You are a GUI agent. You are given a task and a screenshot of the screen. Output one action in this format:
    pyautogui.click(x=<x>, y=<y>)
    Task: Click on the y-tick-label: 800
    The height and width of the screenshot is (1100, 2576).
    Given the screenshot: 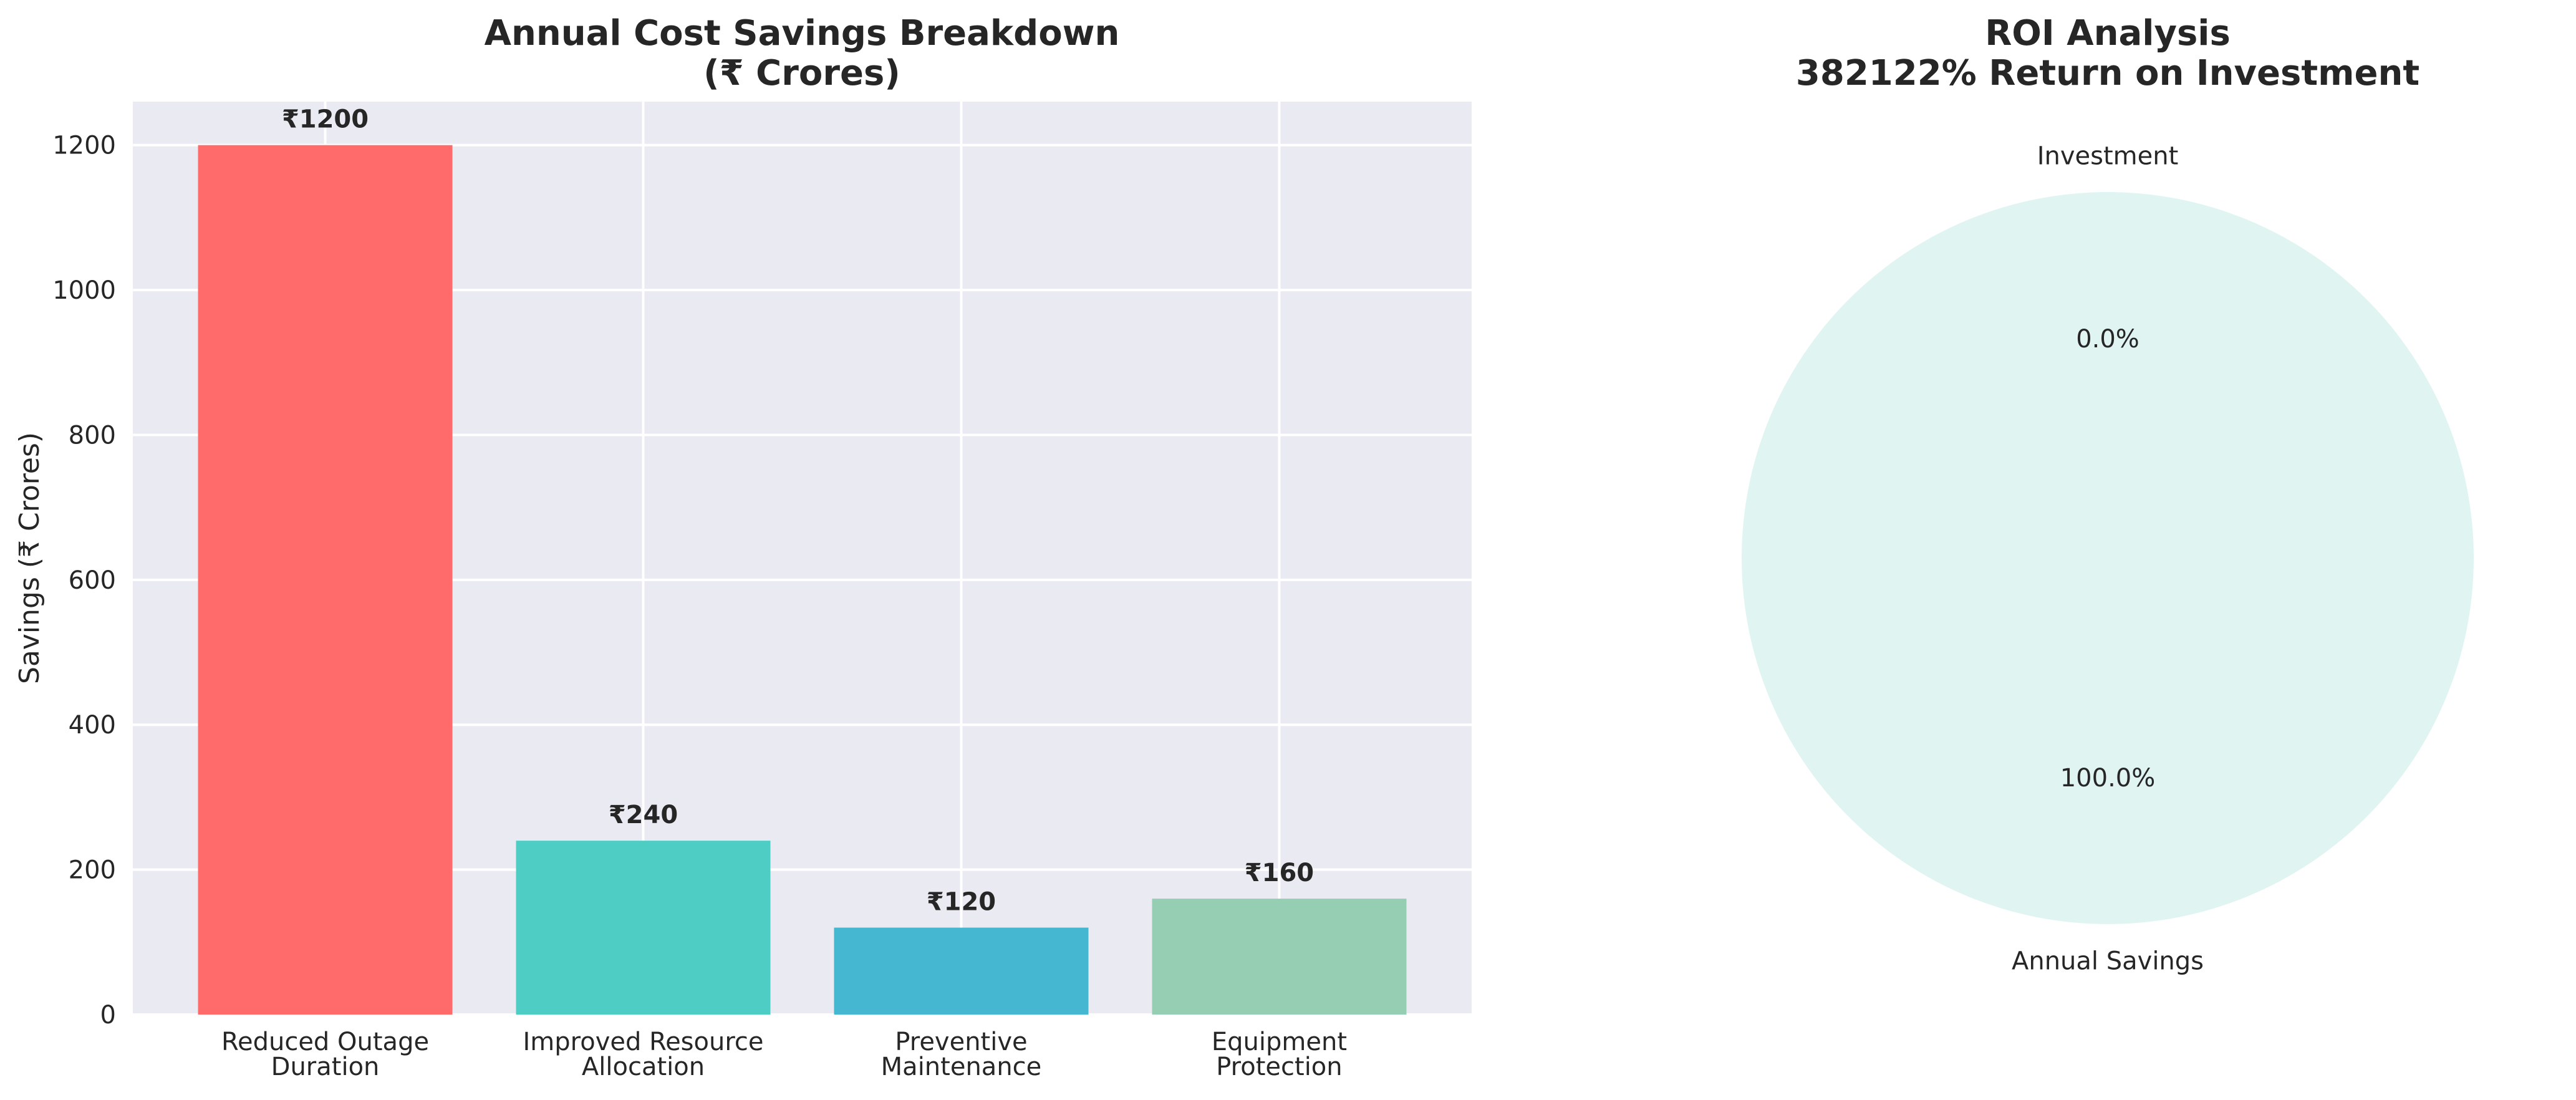 What is the action you would take?
    pyautogui.click(x=92, y=435)
    